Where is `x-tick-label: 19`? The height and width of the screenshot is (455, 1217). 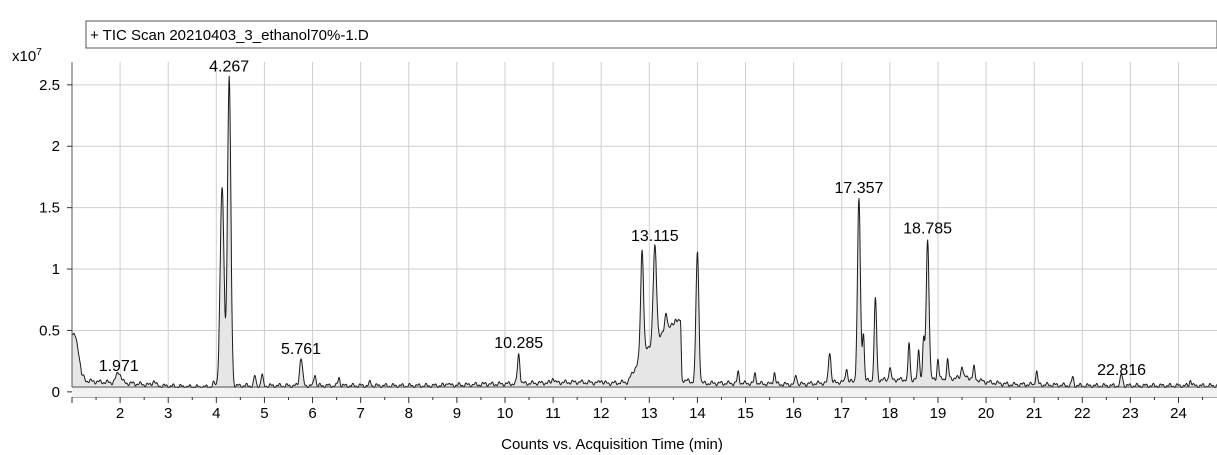
x-tick-label: 19 is located at coordinates (938, 413).